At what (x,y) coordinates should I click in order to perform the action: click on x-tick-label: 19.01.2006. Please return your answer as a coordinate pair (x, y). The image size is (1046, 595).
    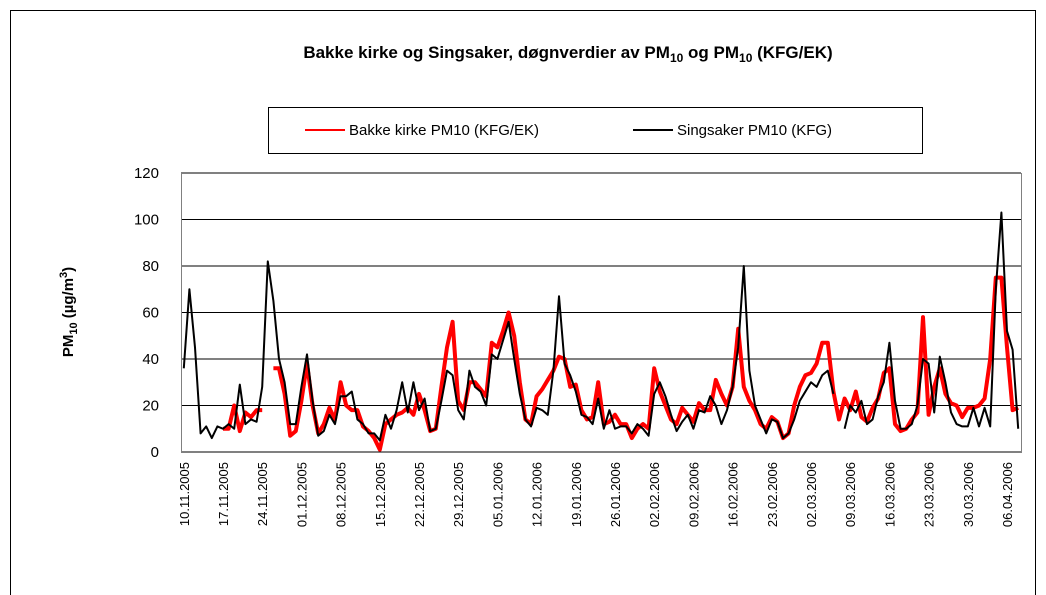
    Looking at the image, I should click on (576, 494).